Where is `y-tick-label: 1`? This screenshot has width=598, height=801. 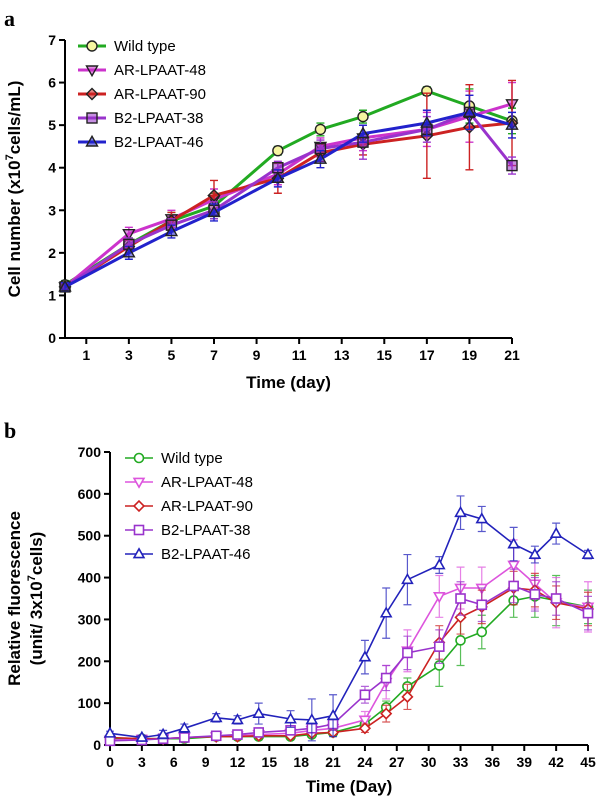 y-tick-label: 1 is located at coordinates (52, 295).